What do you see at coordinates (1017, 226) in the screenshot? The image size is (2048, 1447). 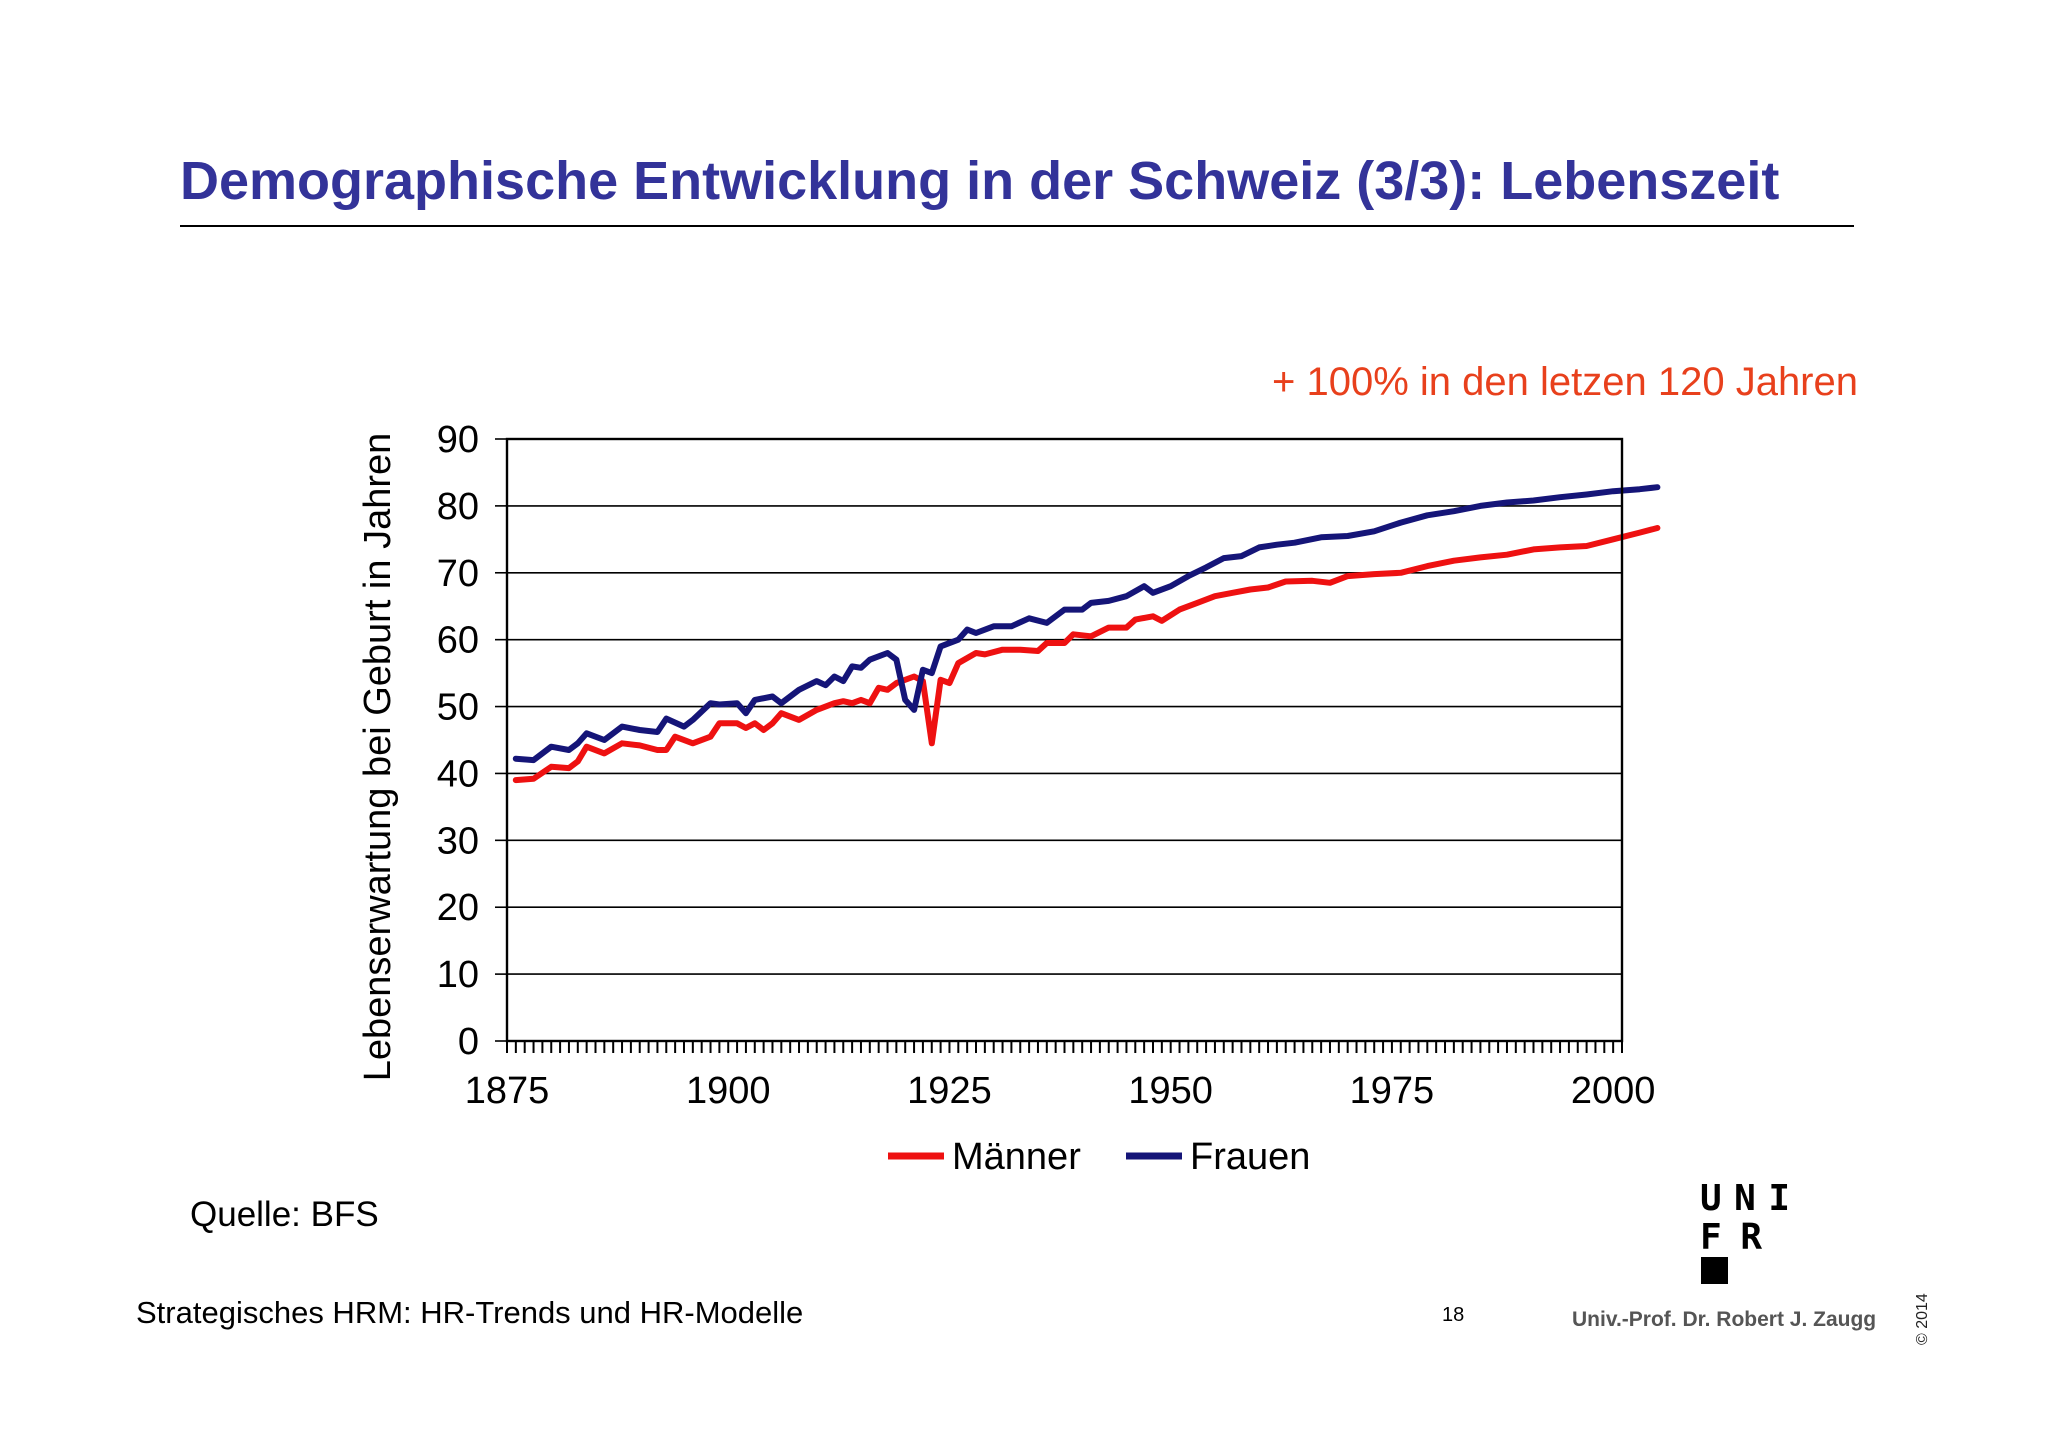 I see `title-divider` at bounding box center [1017, 226].